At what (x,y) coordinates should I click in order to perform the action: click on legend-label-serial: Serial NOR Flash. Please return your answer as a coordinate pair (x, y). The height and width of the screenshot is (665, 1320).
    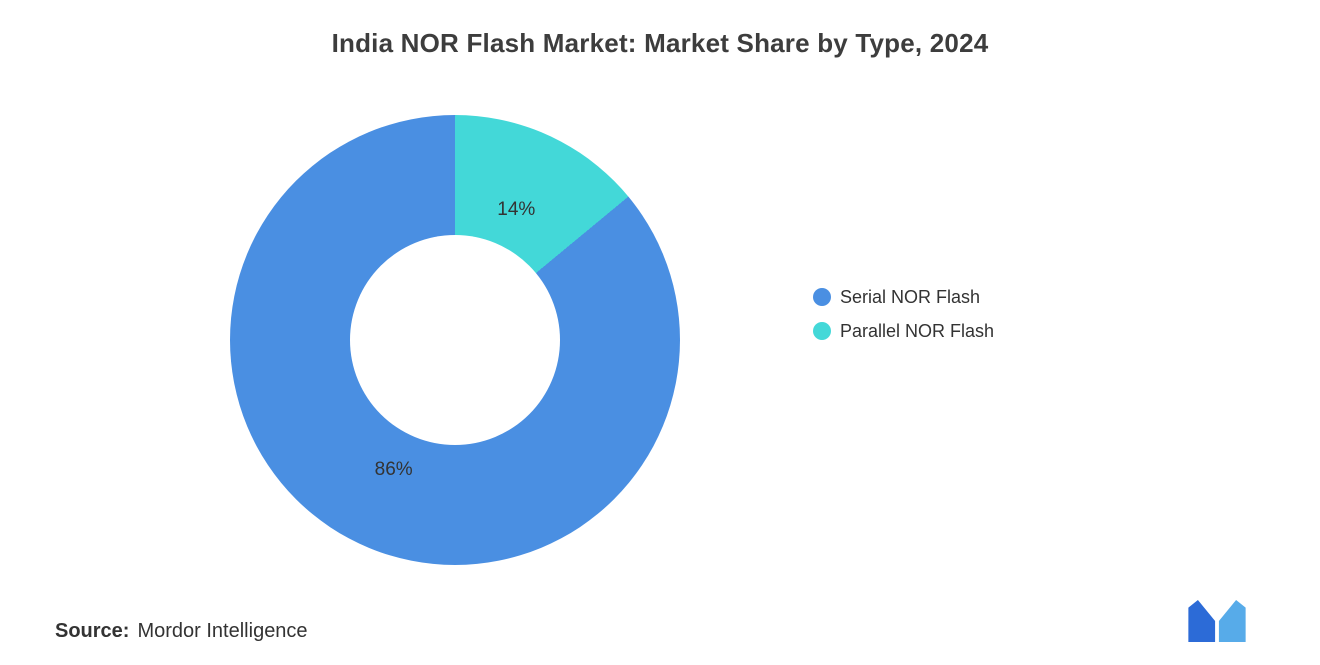
    Looking at the image, I should click on (910, 296).